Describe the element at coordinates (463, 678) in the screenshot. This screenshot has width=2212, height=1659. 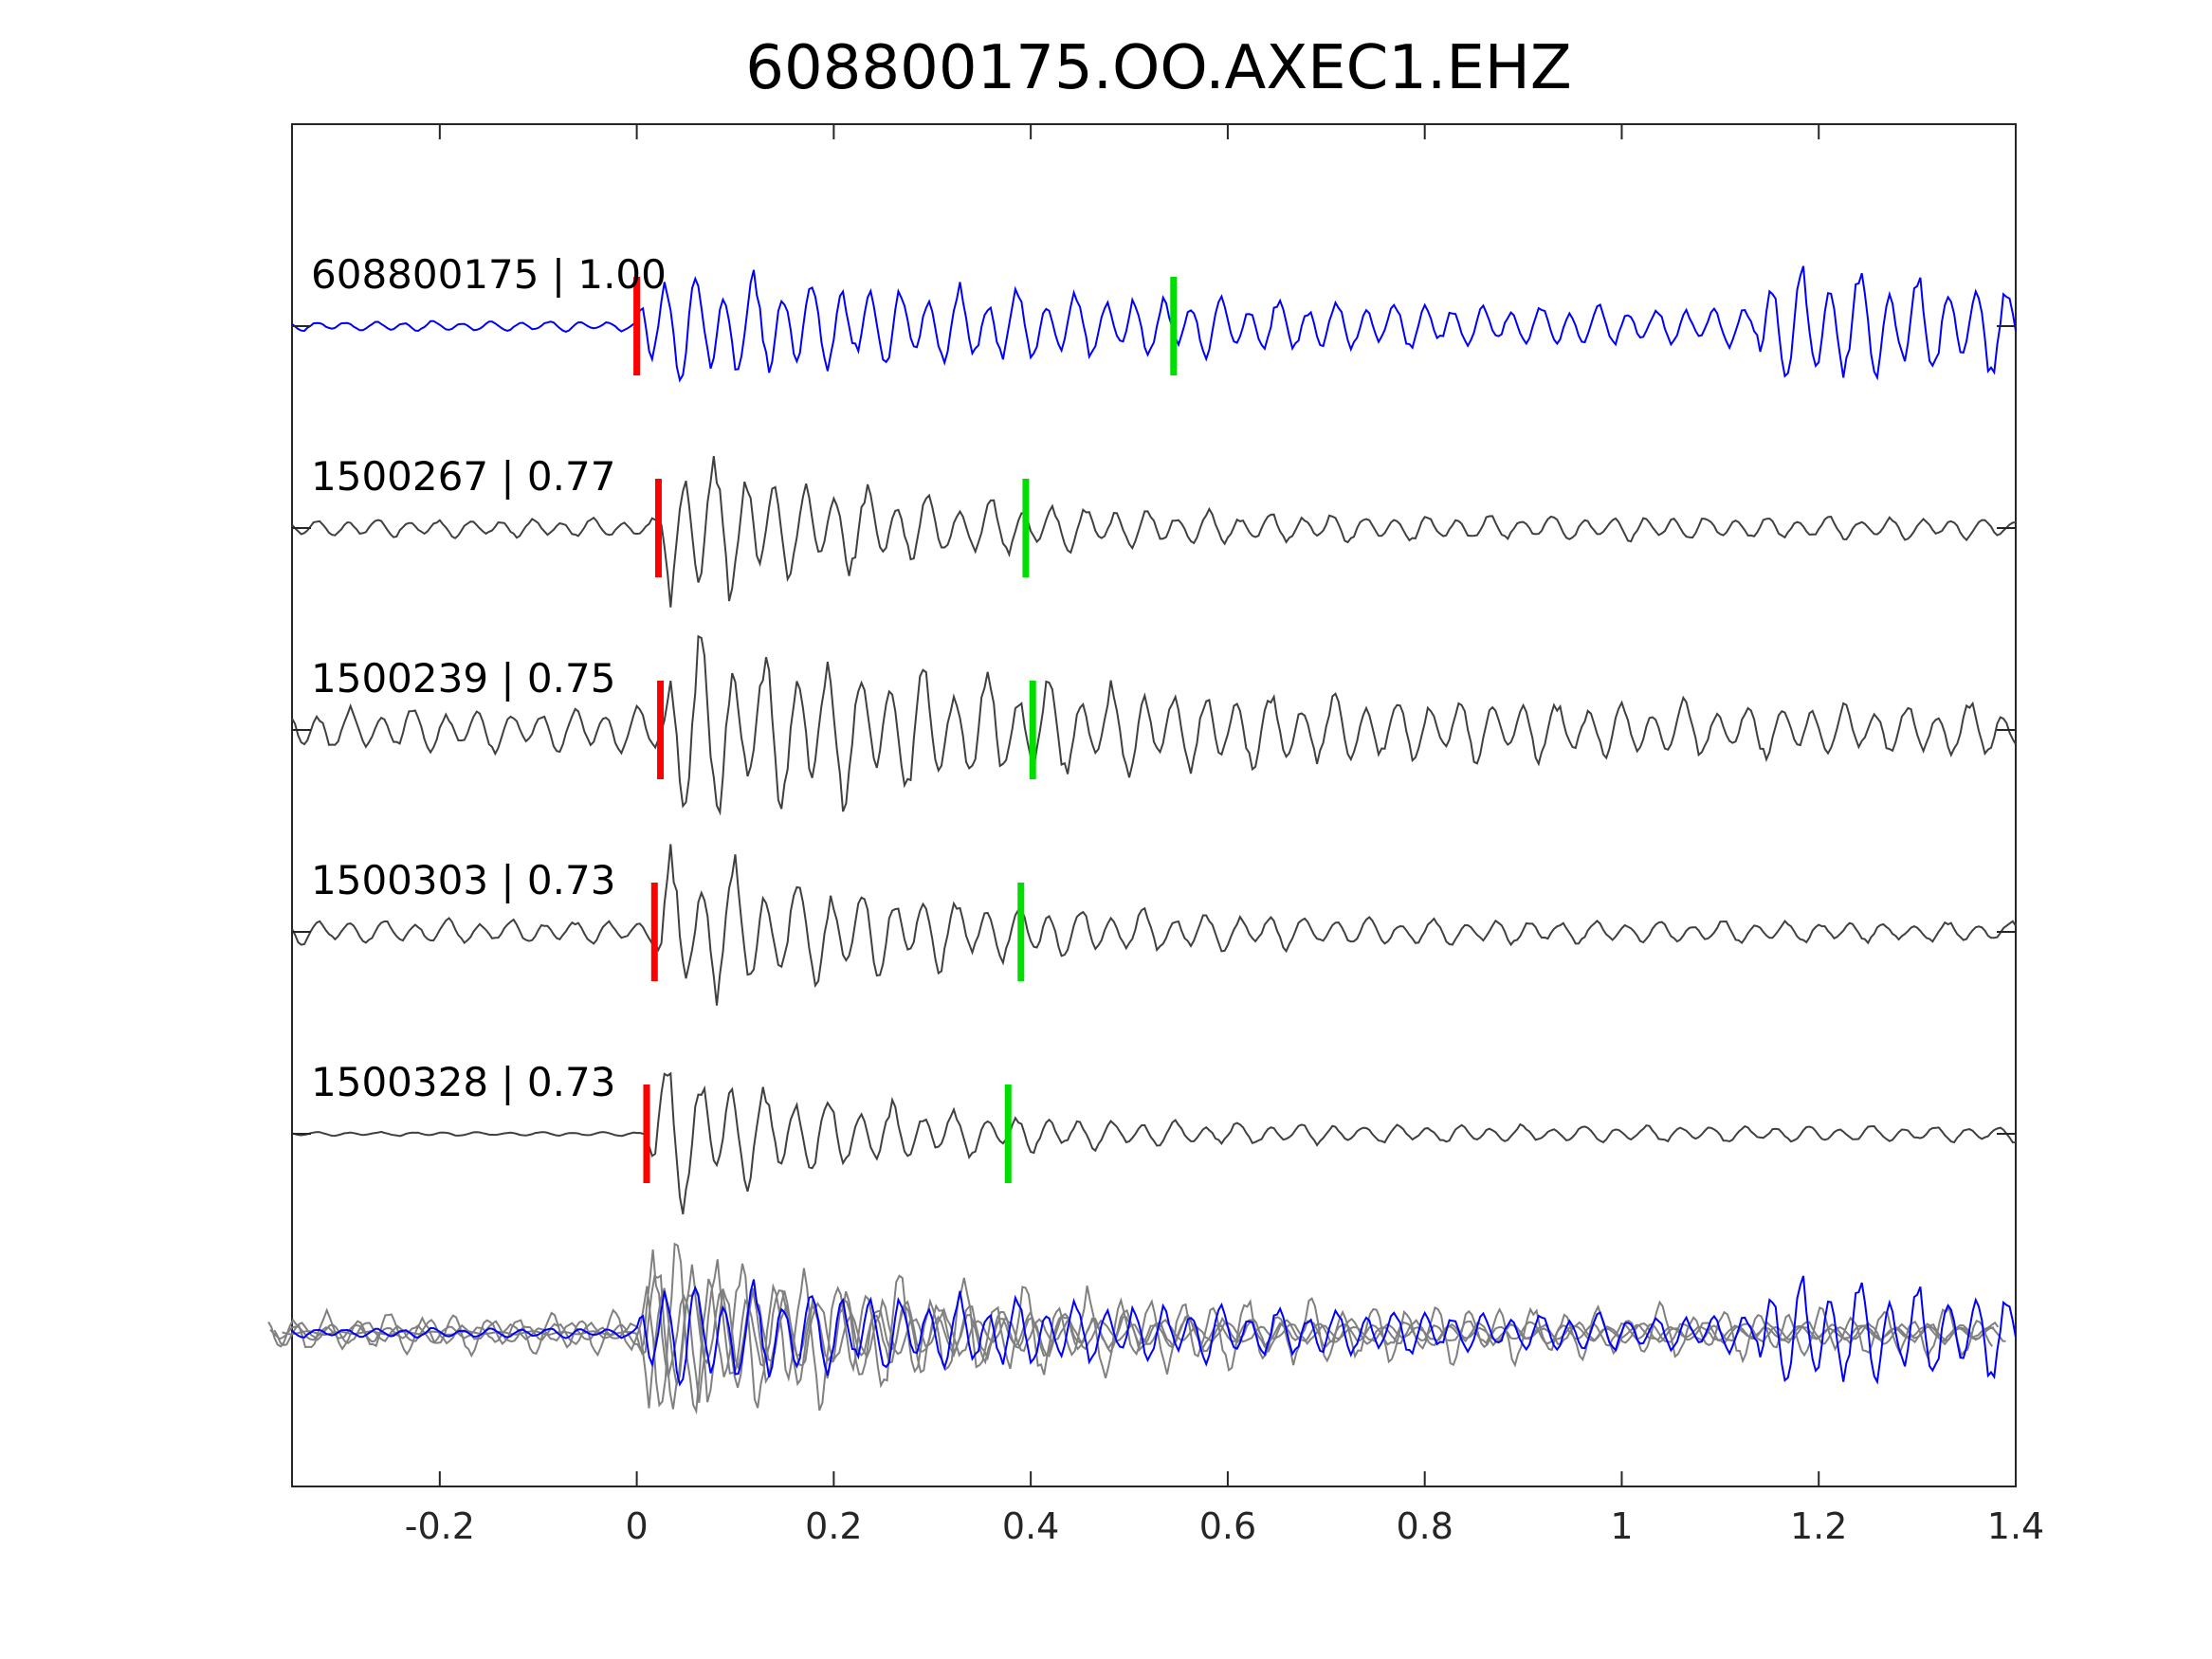
I see `trace-label: 1500239 | 0.75` at that location.